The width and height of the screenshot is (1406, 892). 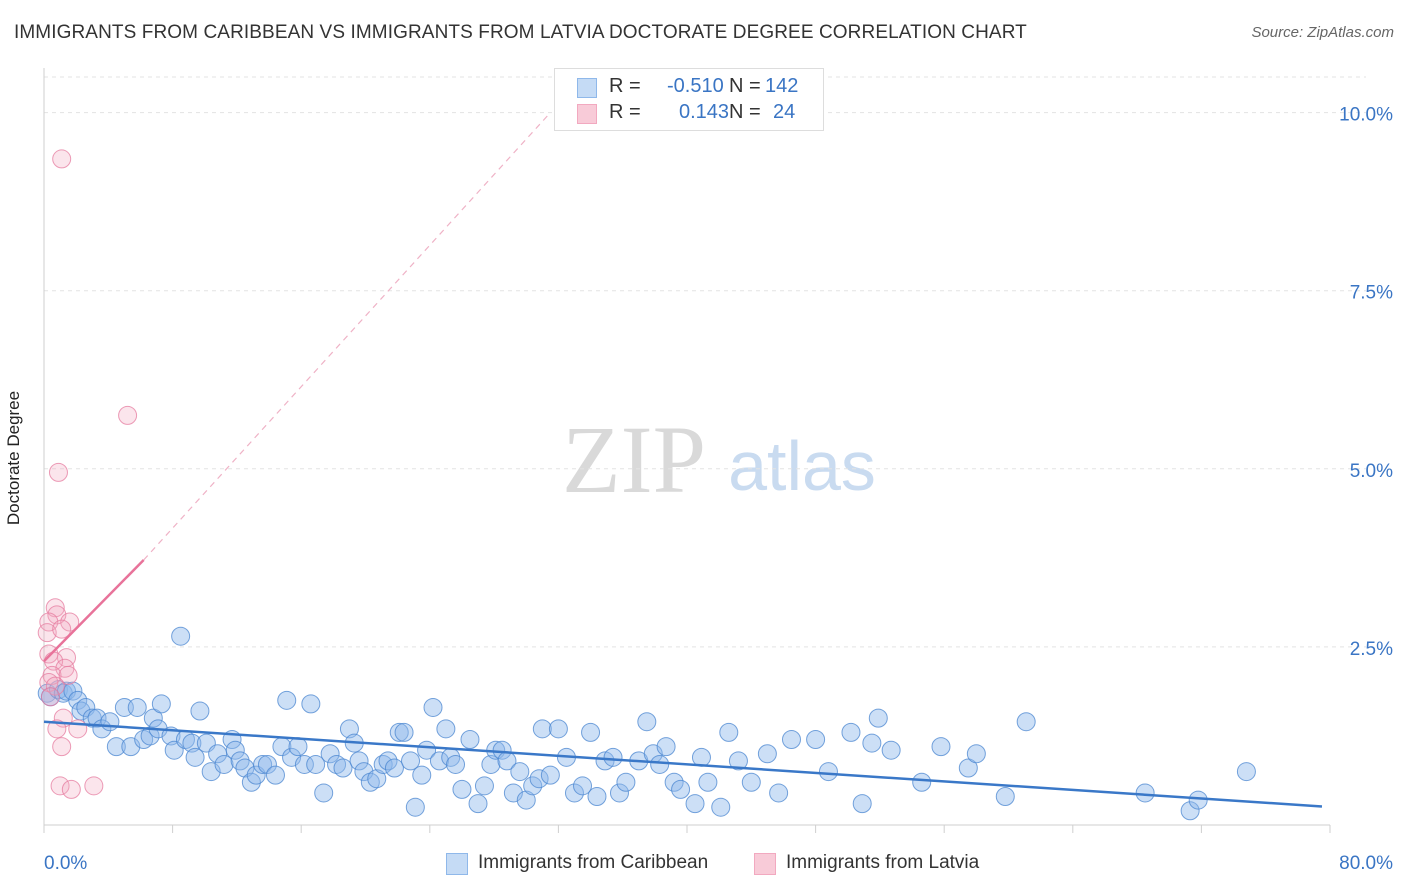 I want to click on bottom-legend-swatch-latvia, so click(x=765, y=864).